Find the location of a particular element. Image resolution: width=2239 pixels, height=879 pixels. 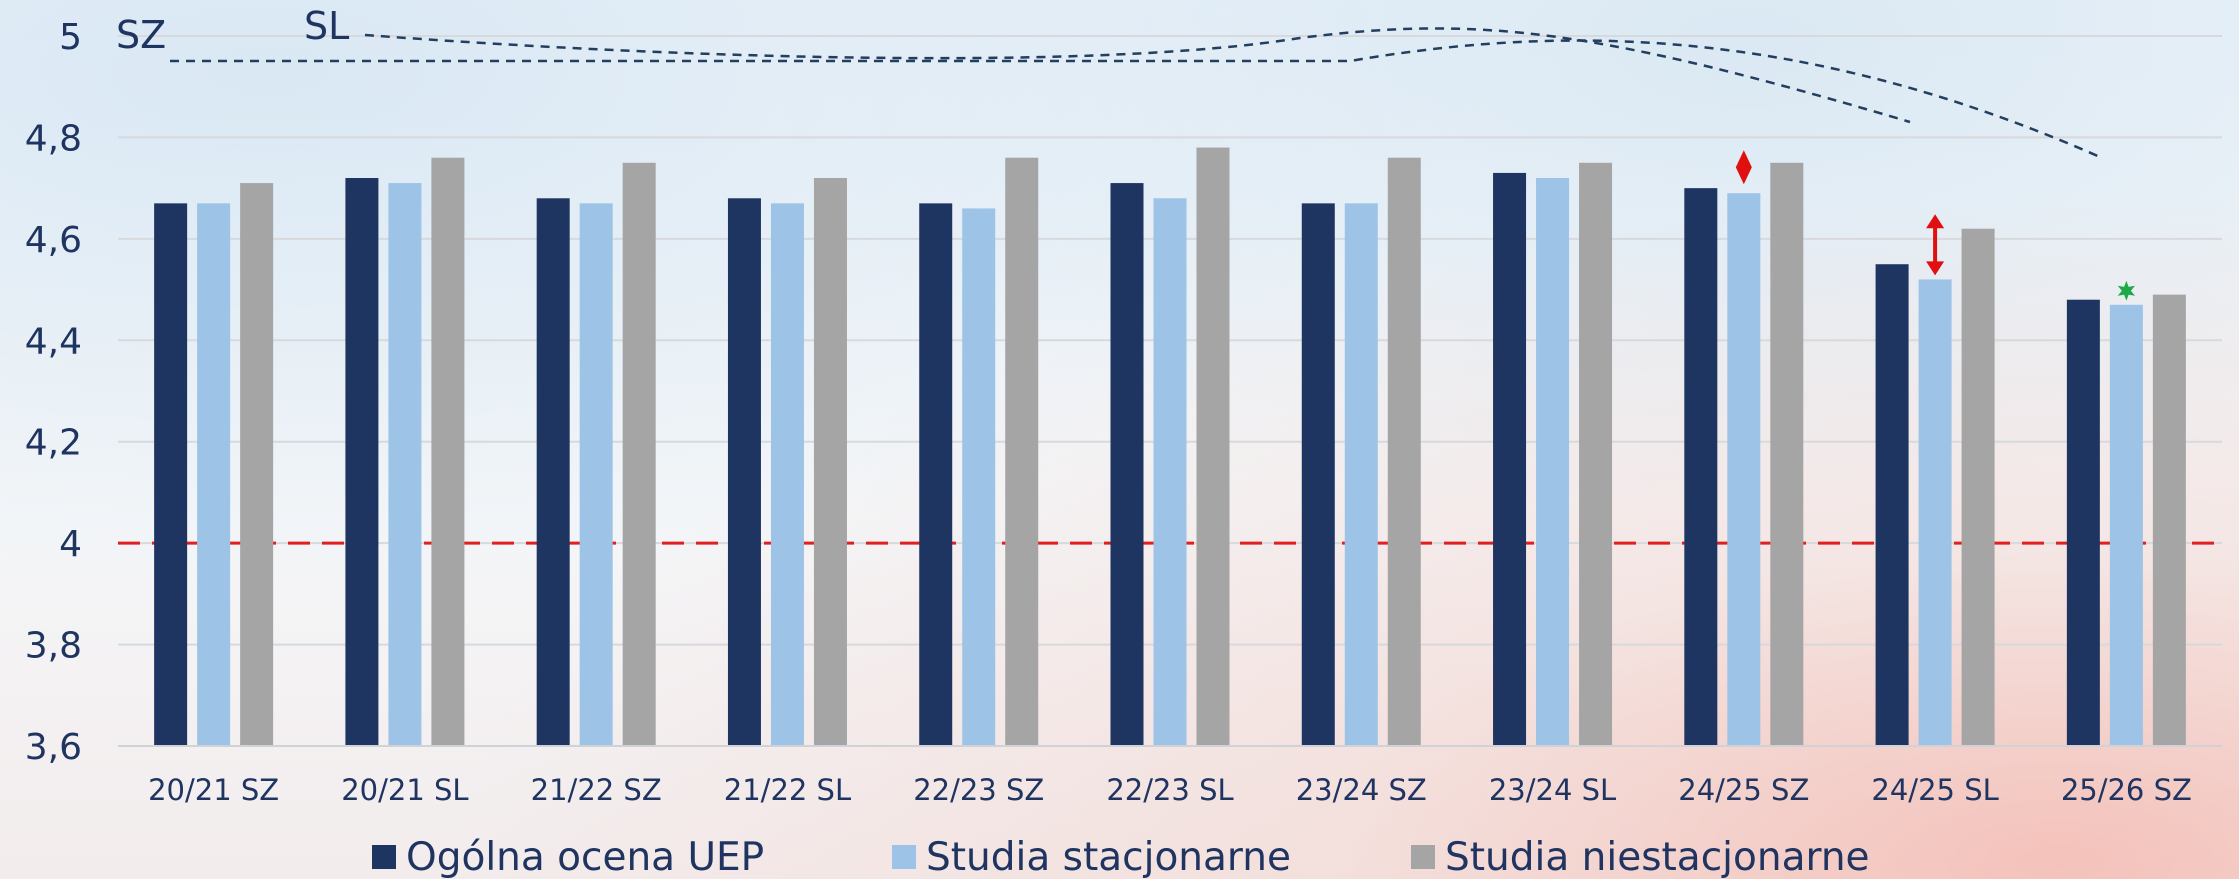

legend-label: Studia stacjonarne is located at coordinates (1108, 857).